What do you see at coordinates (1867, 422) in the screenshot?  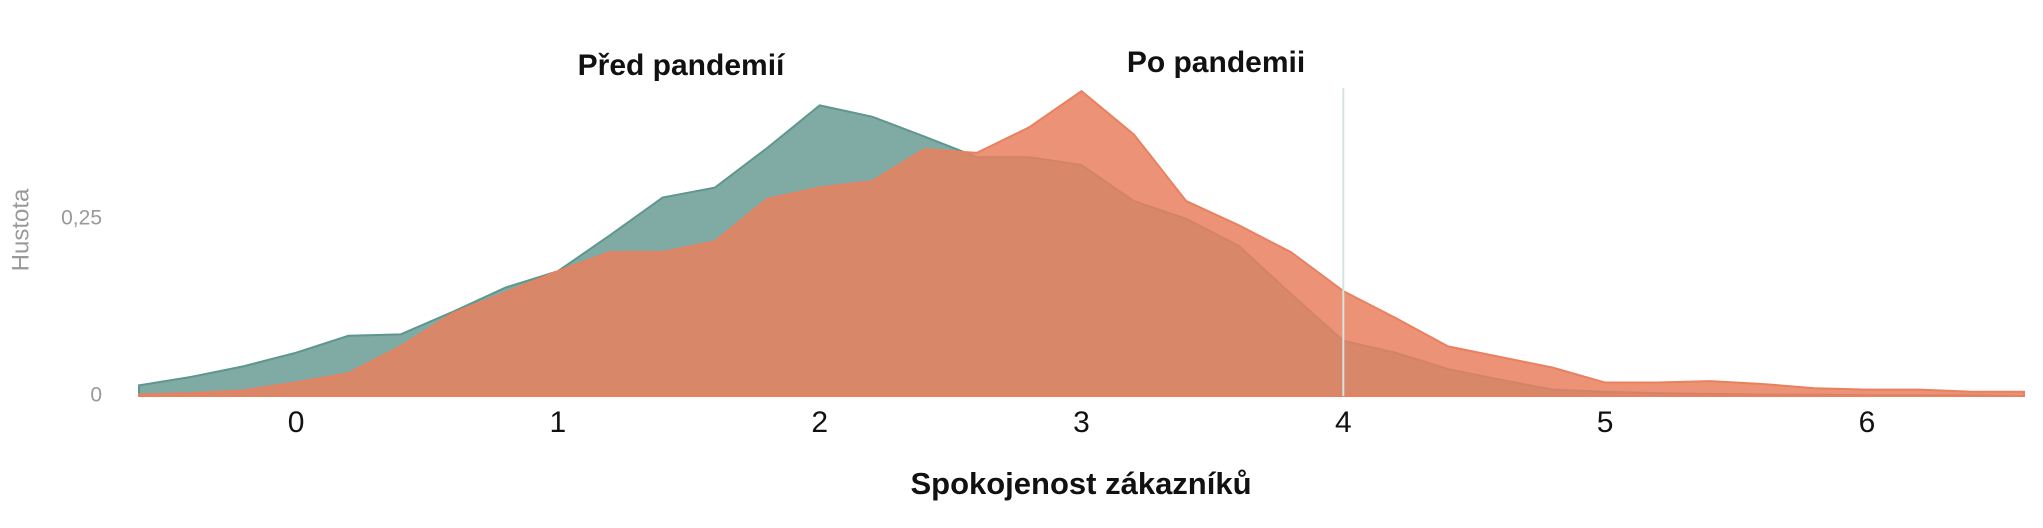 I see `x-tick-label: 6` at bounding box center [1867, 422].